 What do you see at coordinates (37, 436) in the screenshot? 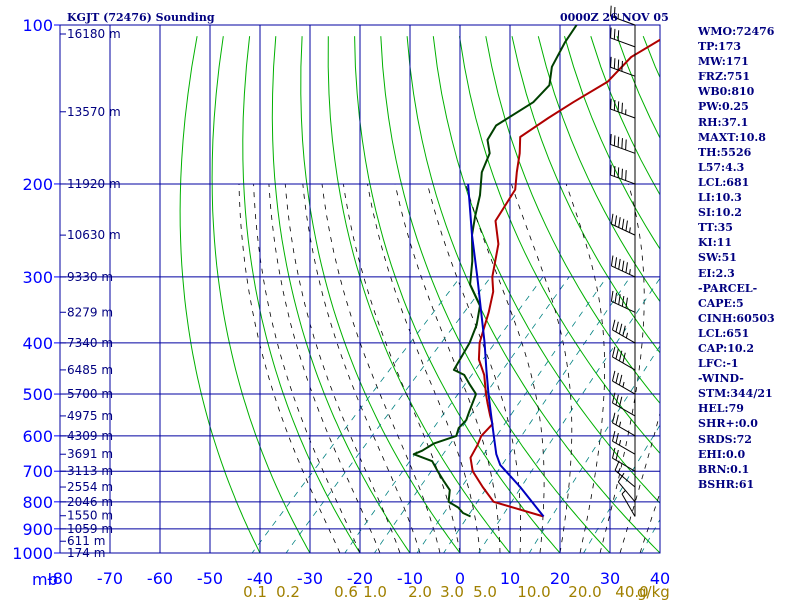
I see `pressure-tick-label: 600` at bounding box center [37, 436].